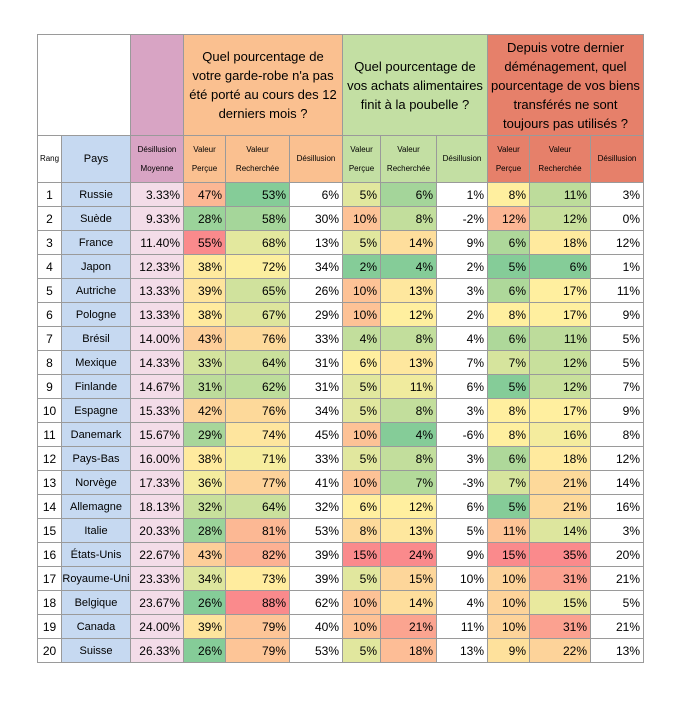 The image size is (684, 714). What do you see at coordinates (204, 602) in the screenshot?
I see `q1-percue-cell: 26%` at bounding box center [204, 602].